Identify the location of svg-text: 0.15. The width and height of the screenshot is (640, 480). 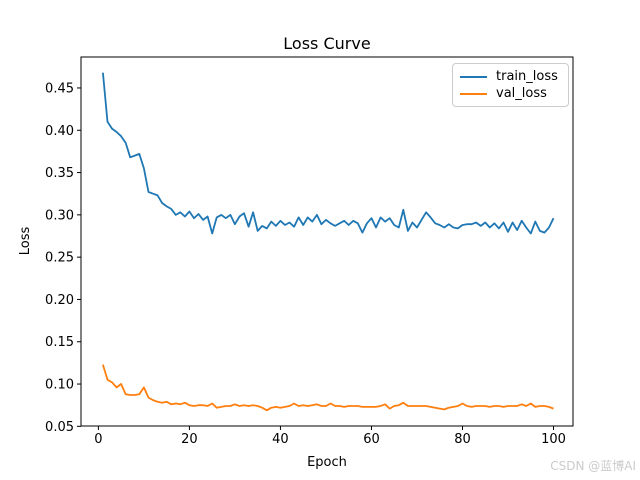
(59, 342).